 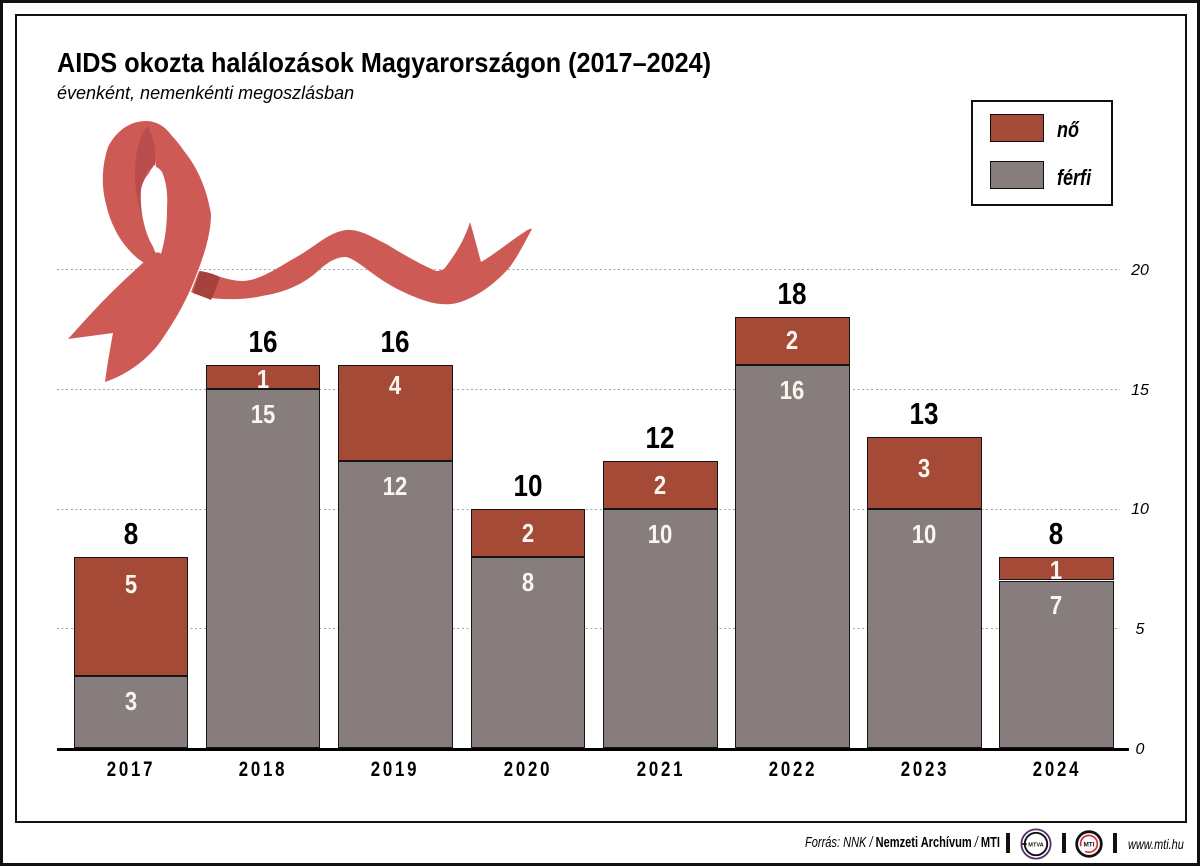 I want to click on svg-text: MTVA, so click(x=1035, y=845).